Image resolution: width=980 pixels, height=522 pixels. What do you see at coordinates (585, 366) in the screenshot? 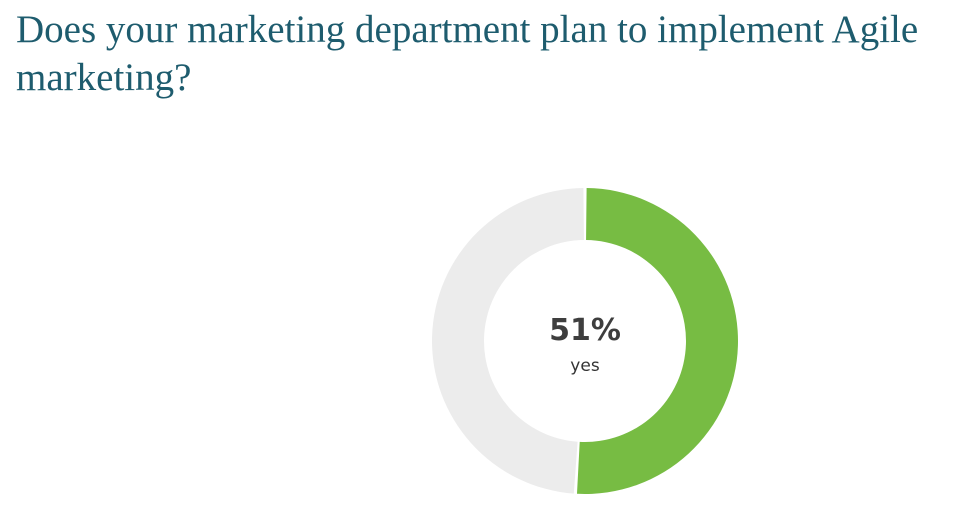
I see `center-label: yes` at bounding box center [585, 366].